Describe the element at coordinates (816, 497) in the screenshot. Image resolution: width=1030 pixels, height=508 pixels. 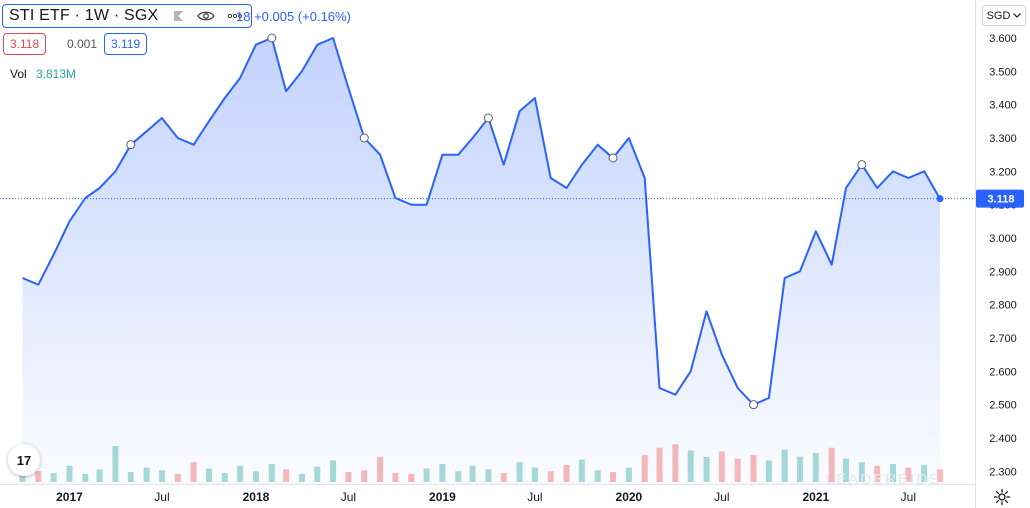
I see `time-tick-label: 2021` at that location.